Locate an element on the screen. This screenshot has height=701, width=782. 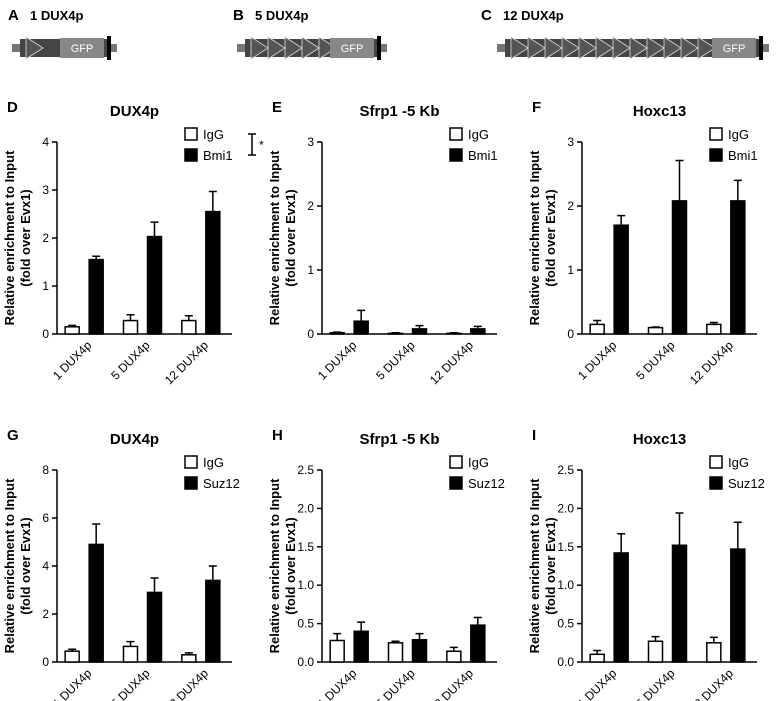
y-tick-label: 8 is located at coordinates (45, 470).